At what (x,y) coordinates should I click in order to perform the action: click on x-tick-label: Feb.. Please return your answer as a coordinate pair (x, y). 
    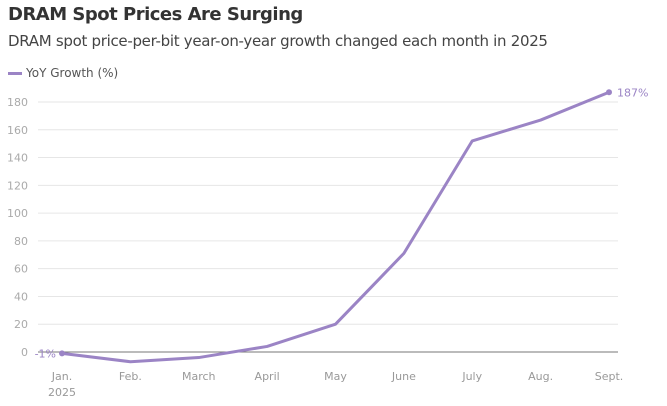
    Looking at the image, I should click on (130, 376).